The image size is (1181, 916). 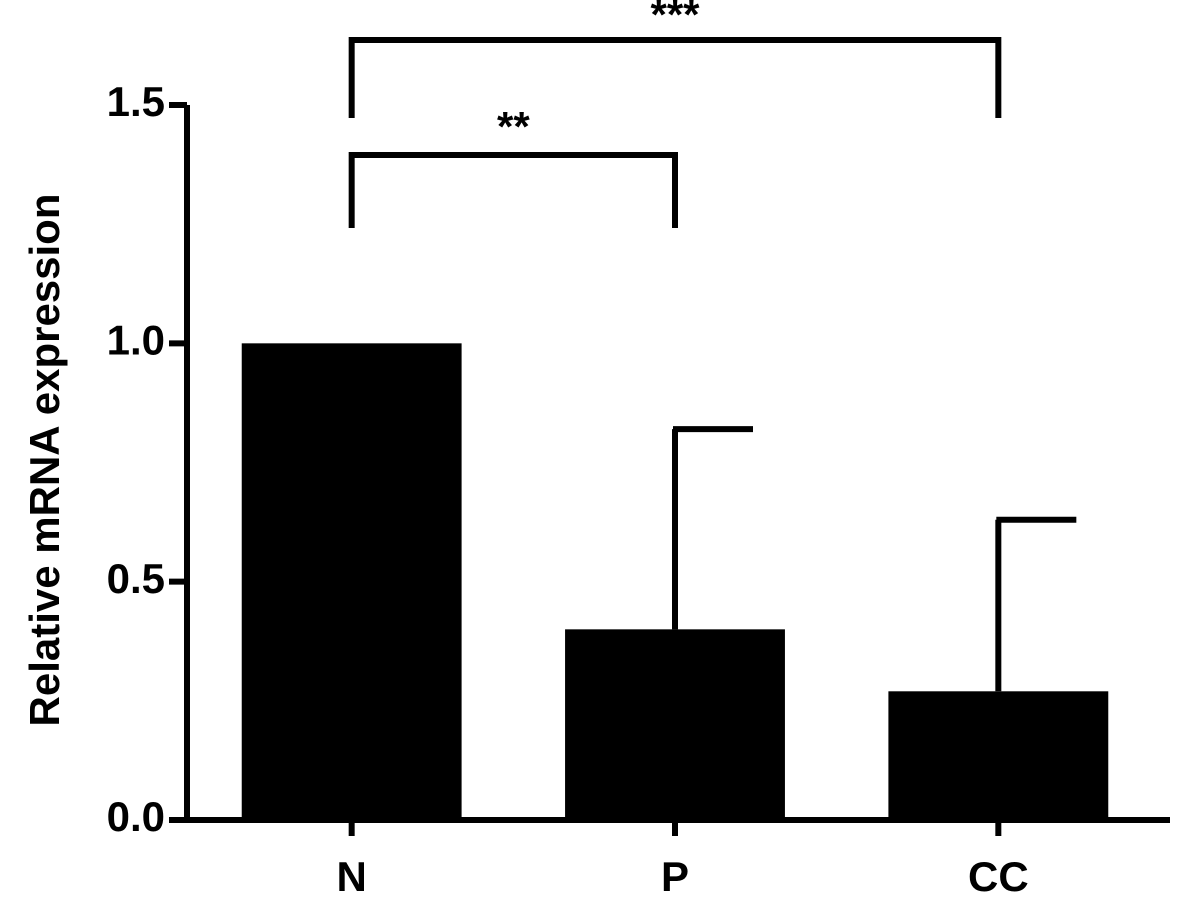 What do you see at coordinates (675, 876) in the screenshot?
I see `x-tick-label: P` at bounding box center [675, 876].